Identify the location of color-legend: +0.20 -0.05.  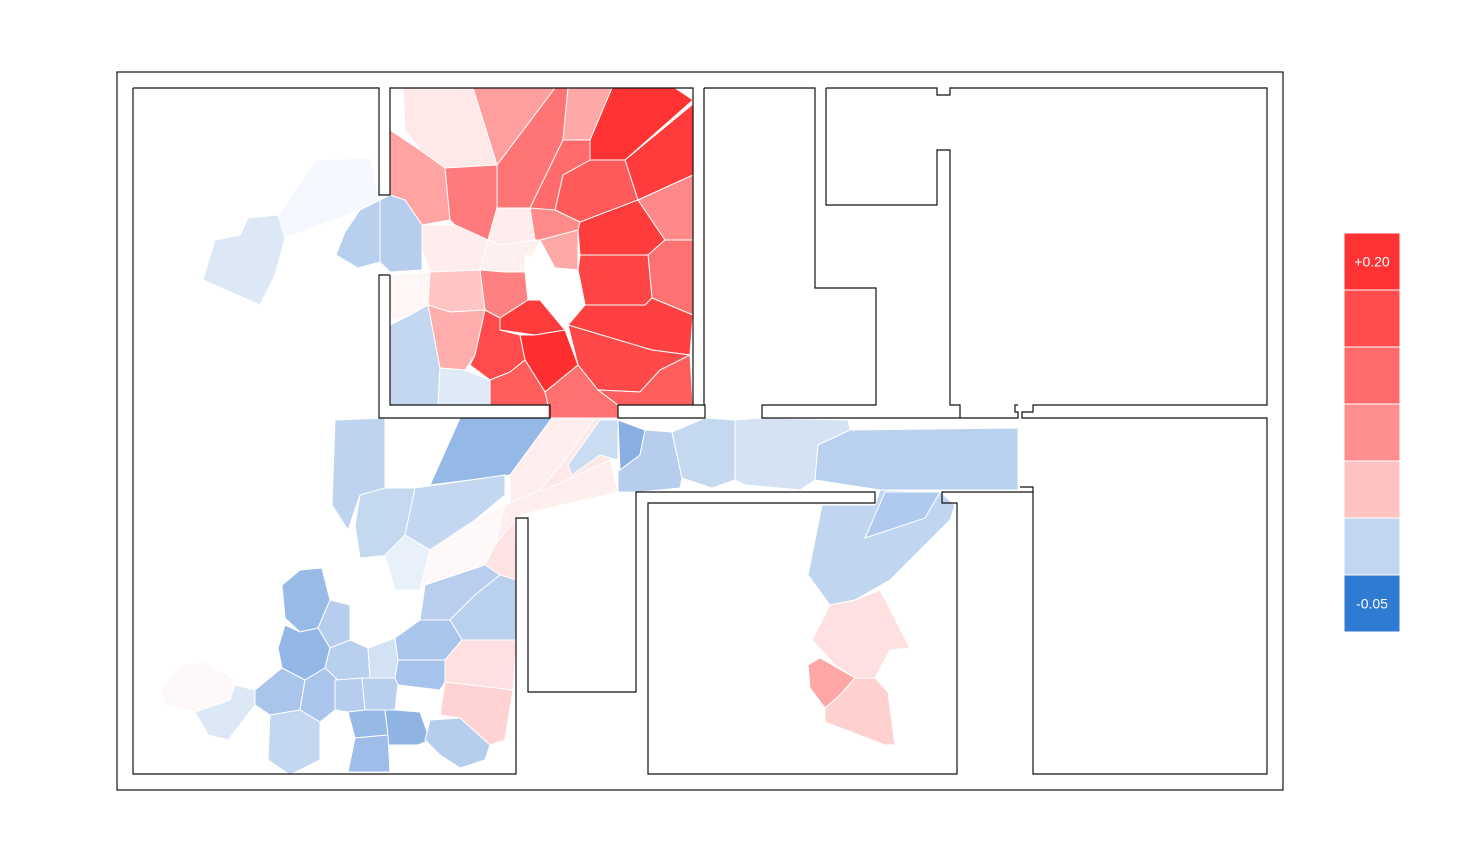
(1372, 432).